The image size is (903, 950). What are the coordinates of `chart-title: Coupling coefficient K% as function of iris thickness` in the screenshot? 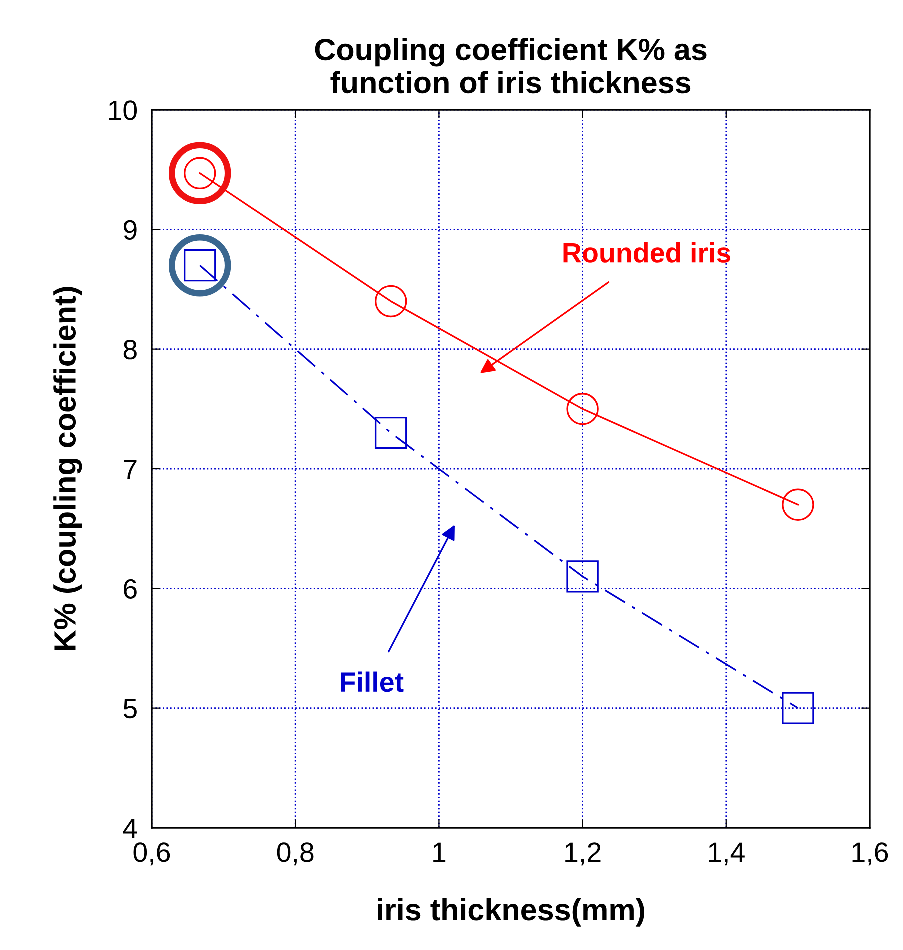 It's located at (511, 66).